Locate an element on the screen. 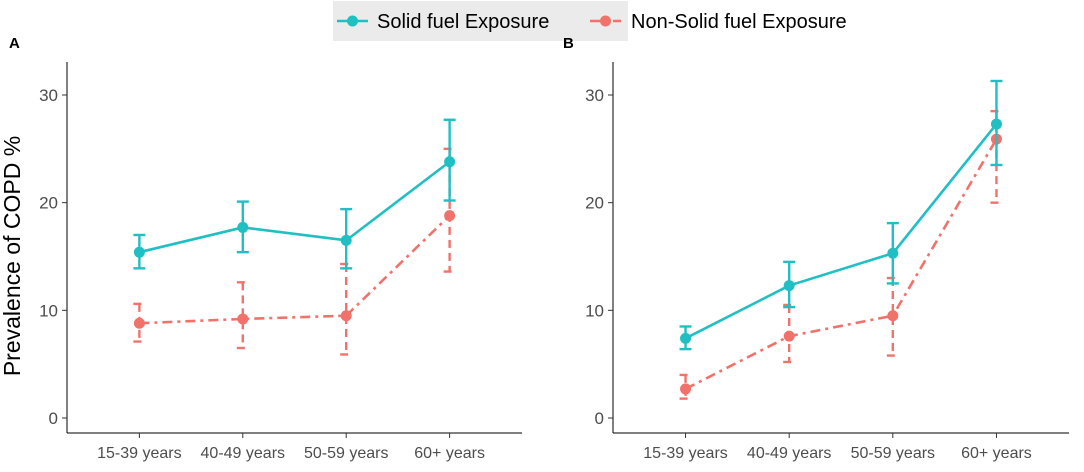 The height and width of the screenshot is (472, 1084). legend-label: Solid fuel Exposure is located at coordinates (463, 22).